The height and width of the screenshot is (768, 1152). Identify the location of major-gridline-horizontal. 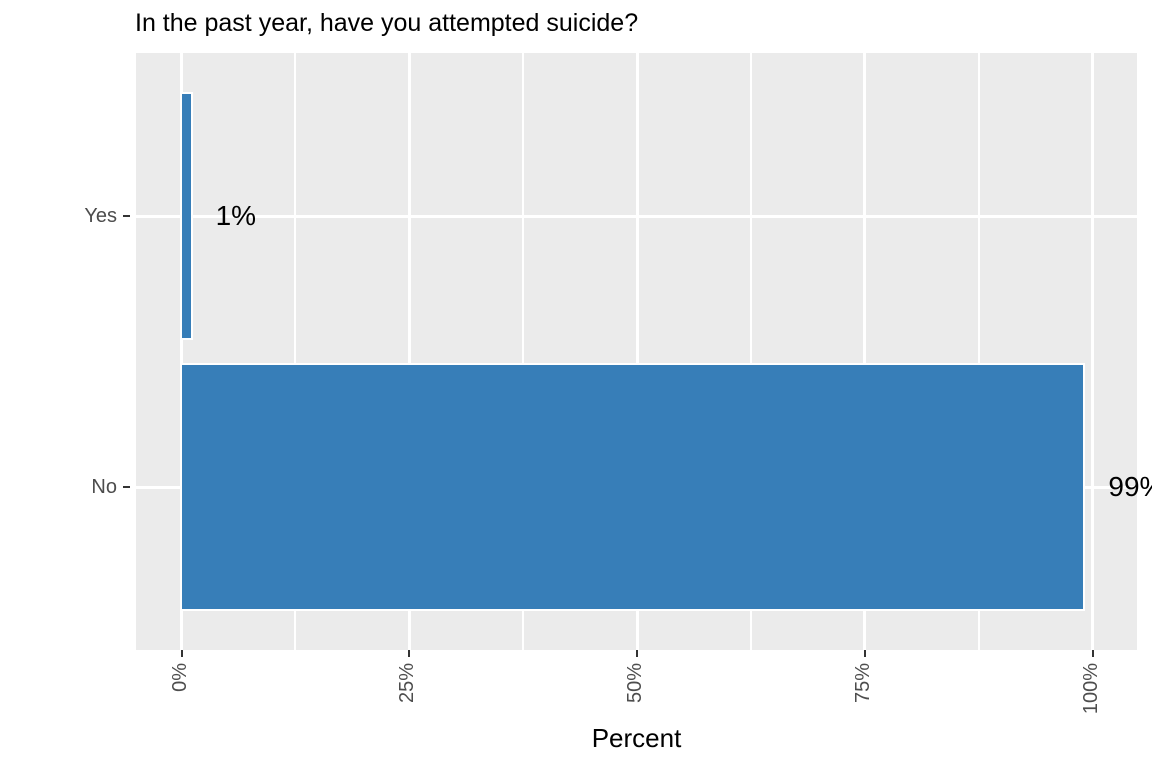
(636, 216).